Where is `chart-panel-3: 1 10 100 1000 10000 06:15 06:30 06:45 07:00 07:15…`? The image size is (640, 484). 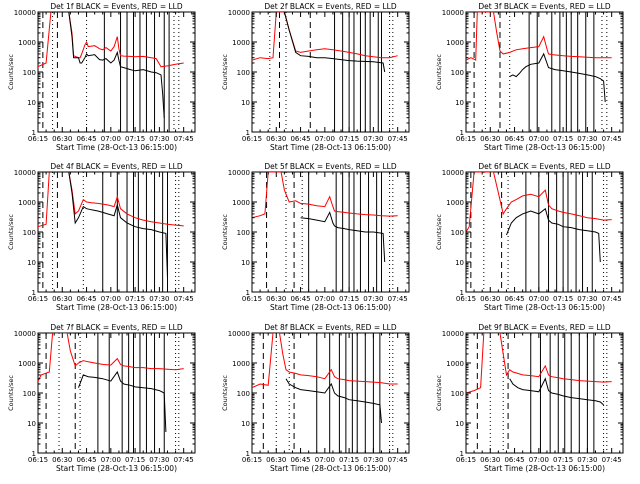
chart-panel-3: 1 10 100 1000 10000 06:15 06:30 06:45 07:00 07:15… is located at coordinates (529, 77).